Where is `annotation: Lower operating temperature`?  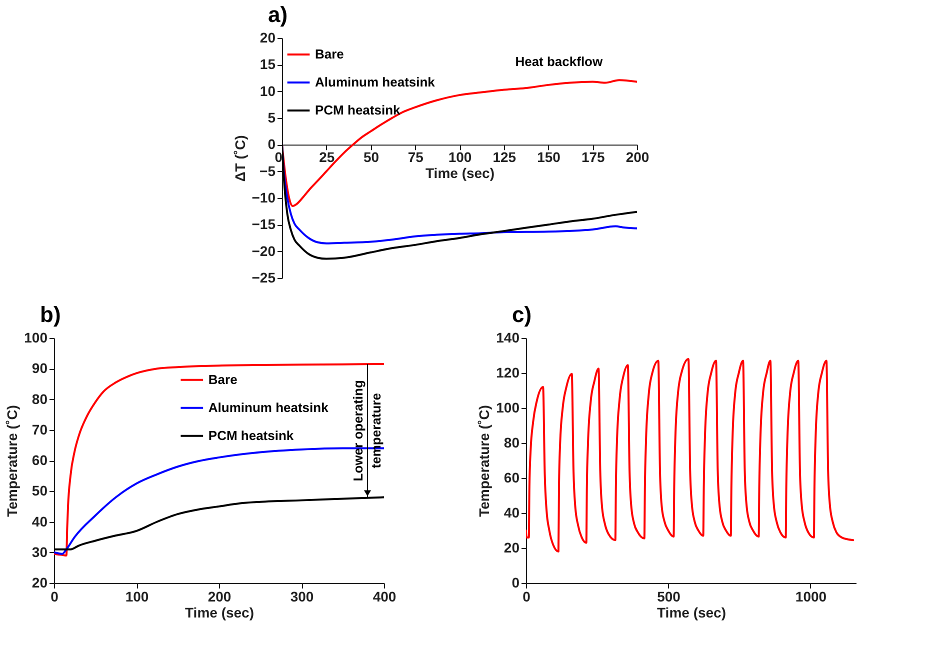 annotation: Lower operating temperature is located at coordinates (367, 431).